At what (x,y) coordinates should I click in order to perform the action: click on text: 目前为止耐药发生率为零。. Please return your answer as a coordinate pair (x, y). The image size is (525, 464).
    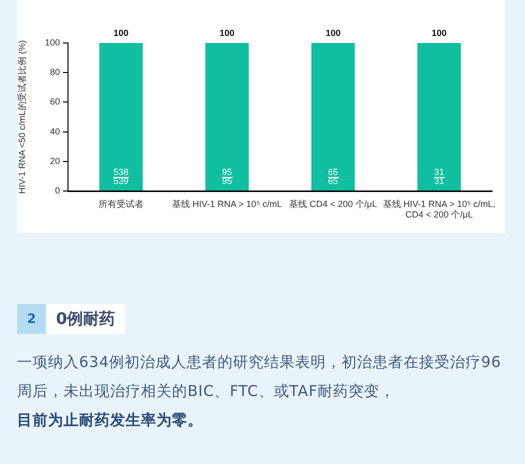
    Looking at the image, I should click on (110, 420).